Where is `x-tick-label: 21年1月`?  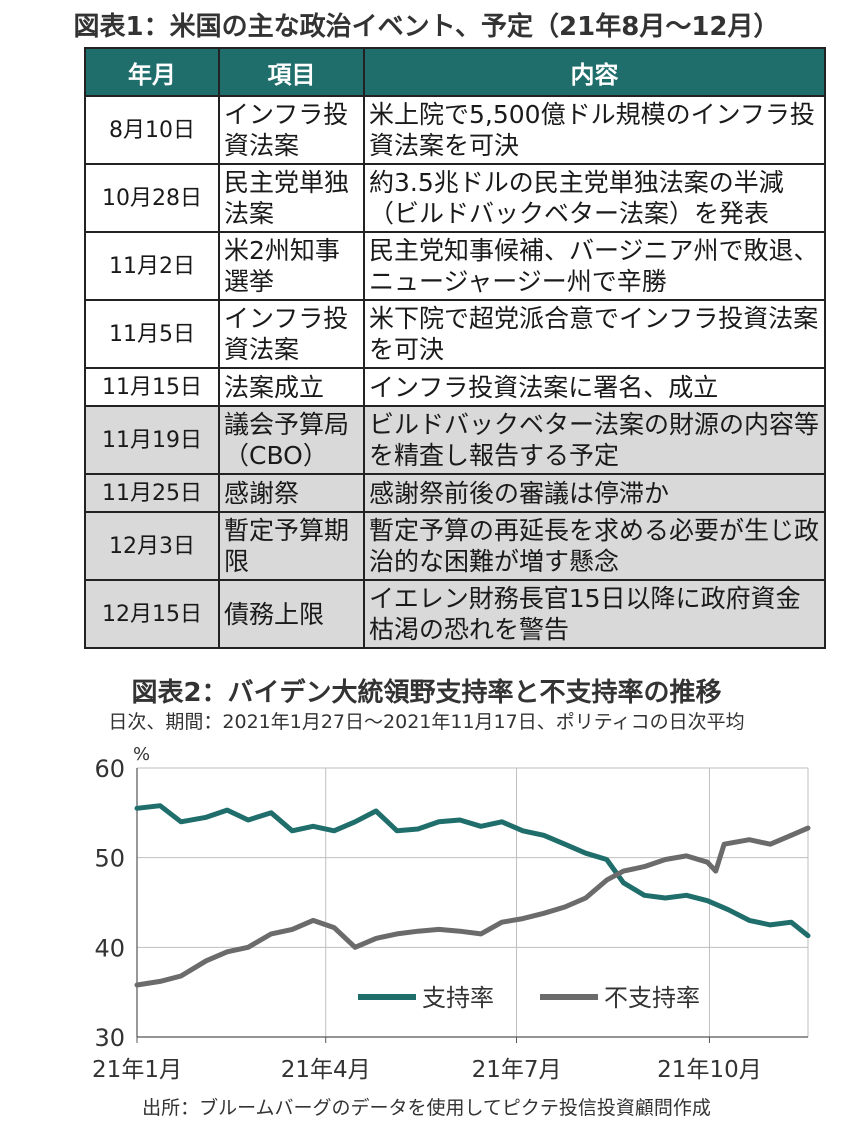
x-tick-label: 21年1月 is located at coordinates (137, 1070).